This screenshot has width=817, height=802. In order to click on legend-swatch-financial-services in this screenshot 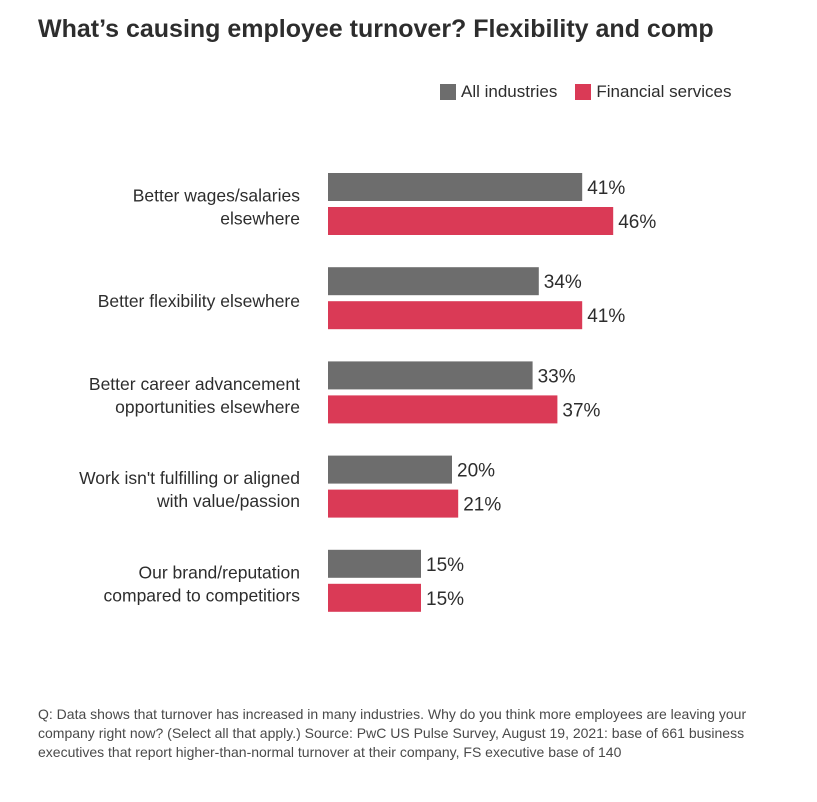, I will do `click(583, 92)`.